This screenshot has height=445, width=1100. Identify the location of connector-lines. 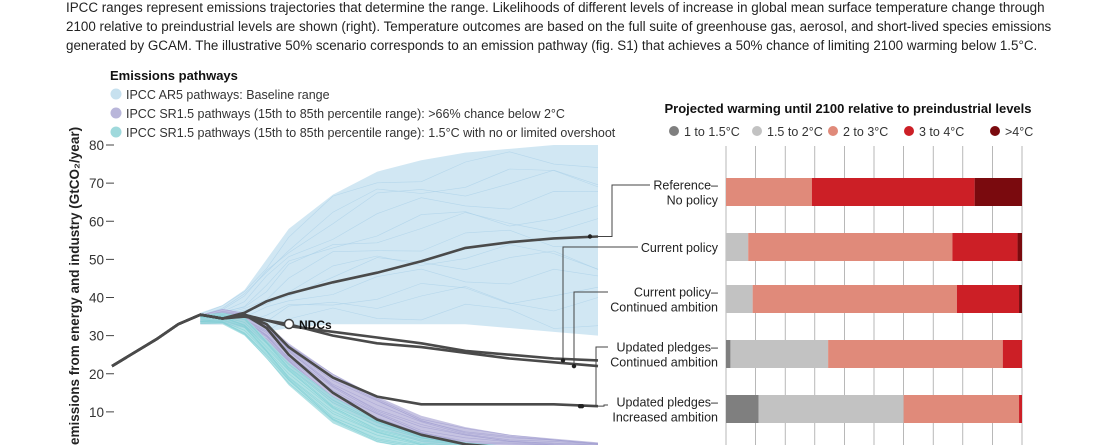
(605, 296).